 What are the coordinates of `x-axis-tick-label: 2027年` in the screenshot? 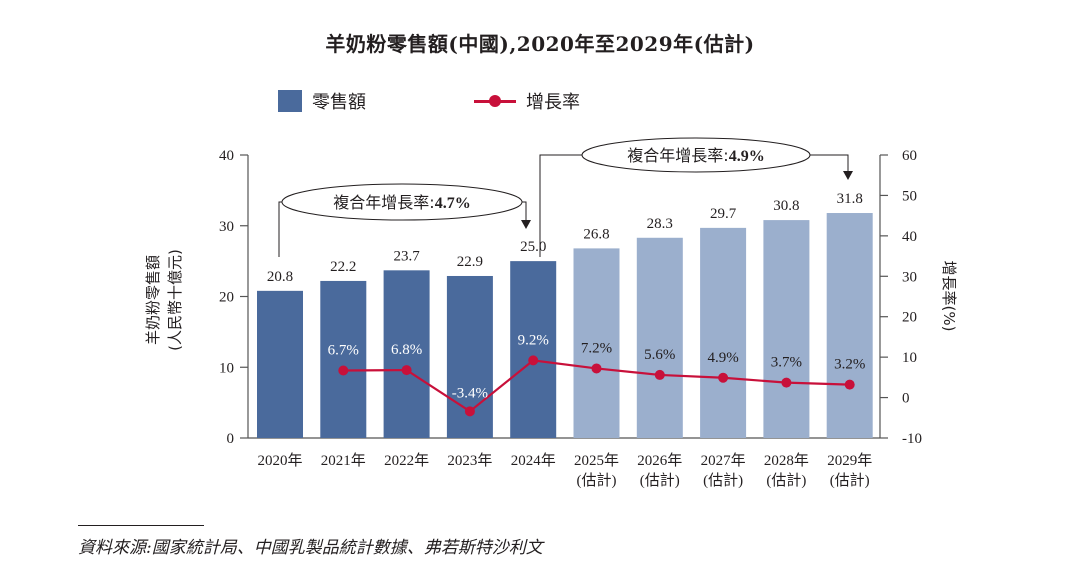 It's located at (723, 460).